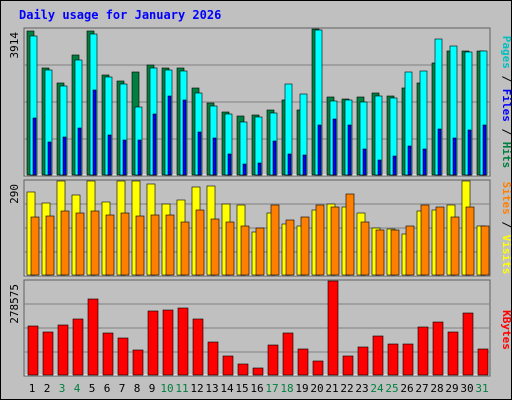 The height and width of the screenshot is (400, 512). I want to click on y-max-label-kbytes: 278575, so click(14, 304).